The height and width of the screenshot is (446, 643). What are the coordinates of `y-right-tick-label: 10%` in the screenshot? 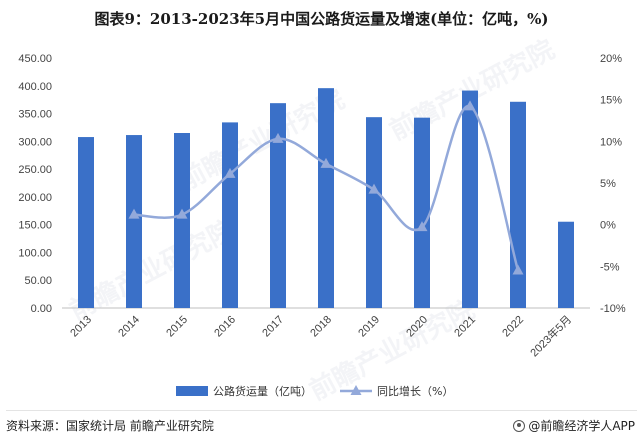 It's located at (611, 142).